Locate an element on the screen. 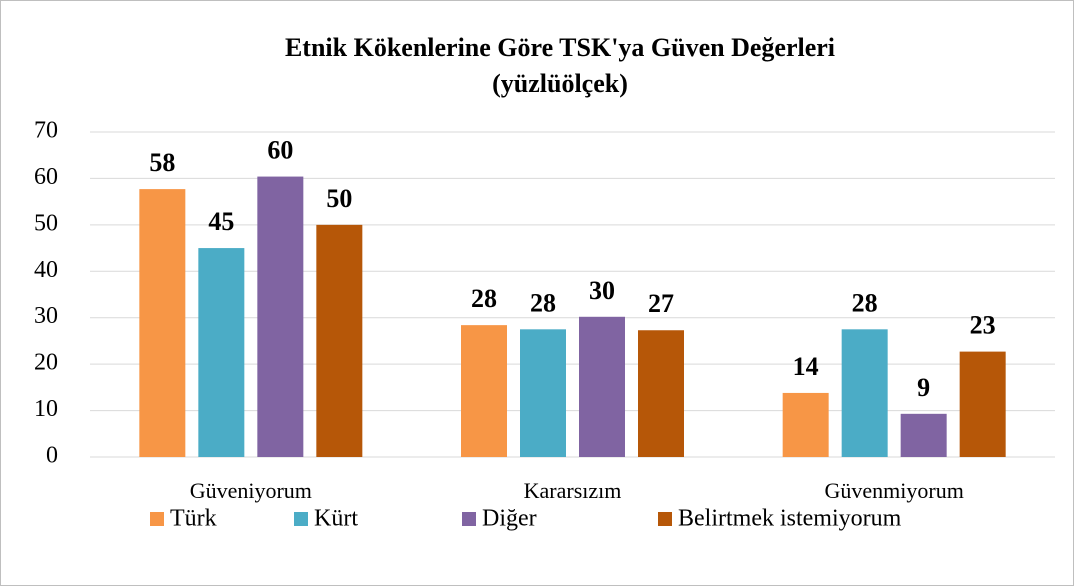 The height and width of the screenshot is (587, 1075). legend-label: Kürt is located at coordinates (336, 519).